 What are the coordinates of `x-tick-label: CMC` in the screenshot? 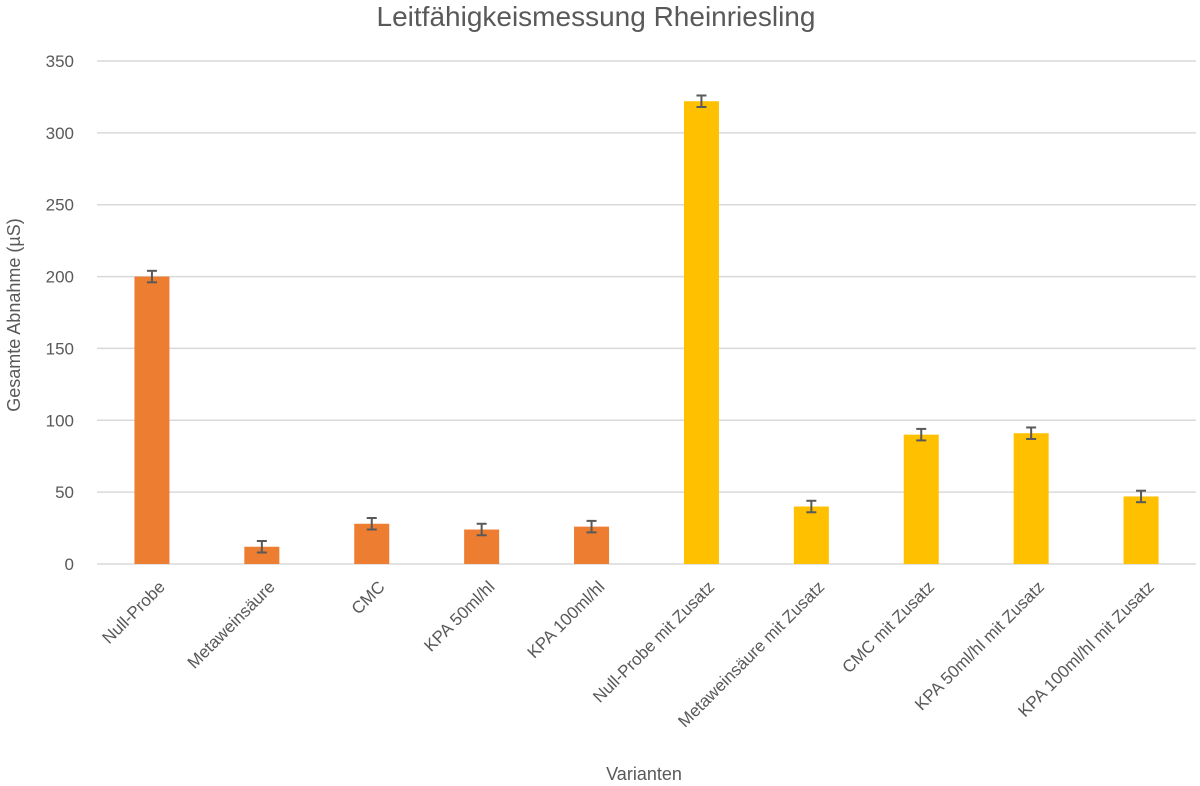 It's located at (368, 597).